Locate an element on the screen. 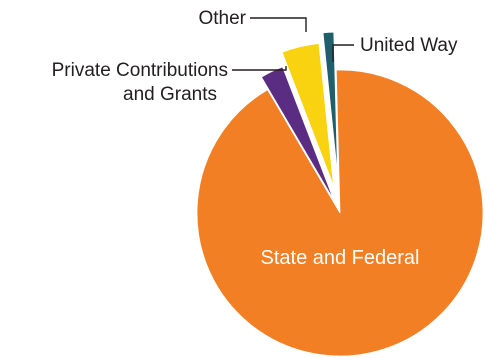 The height and width of the screenshot is (358, 485). leader-line-other is located at coordinates (278, 24).